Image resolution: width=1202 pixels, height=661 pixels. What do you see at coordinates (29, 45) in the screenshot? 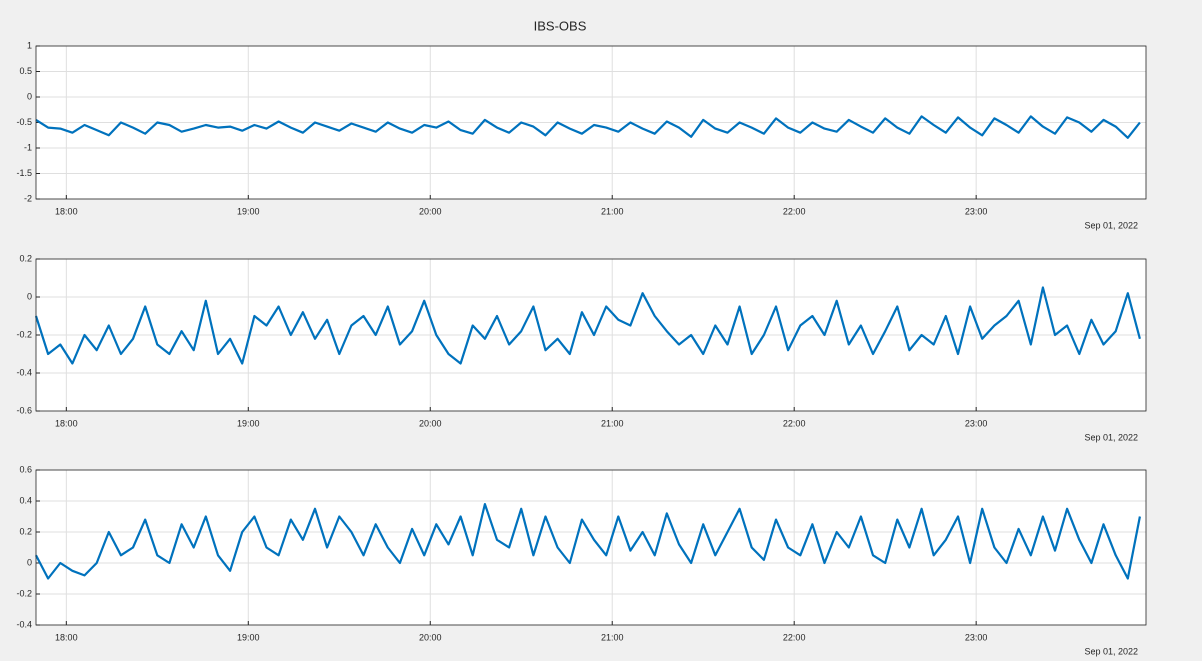
I see `y-tick-label: 1` at bounding box center [29, 45].